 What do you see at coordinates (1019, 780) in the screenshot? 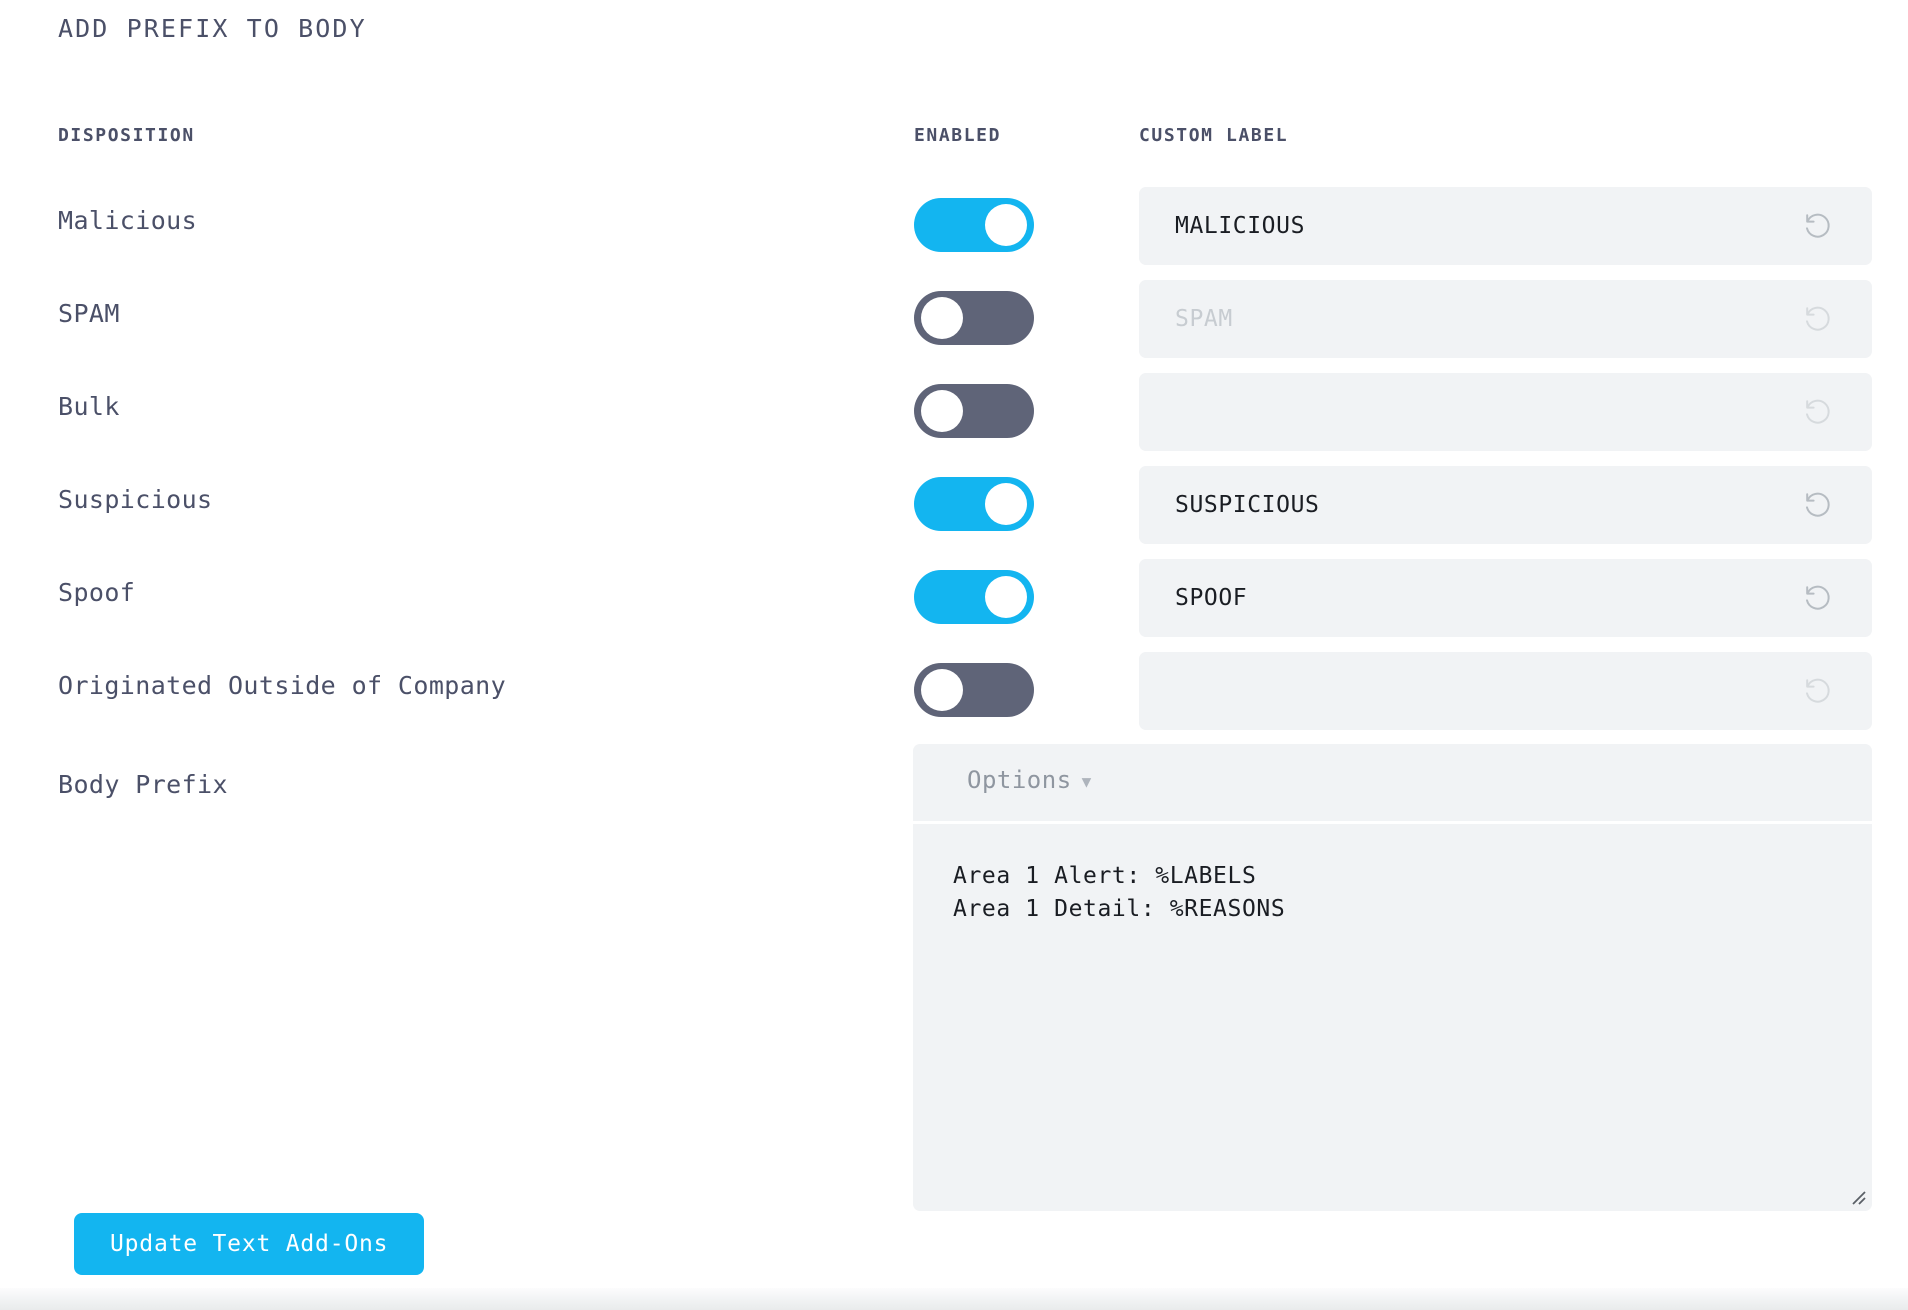
I see `options-dropdown-label: Options` at bounding box center [1019, 780].